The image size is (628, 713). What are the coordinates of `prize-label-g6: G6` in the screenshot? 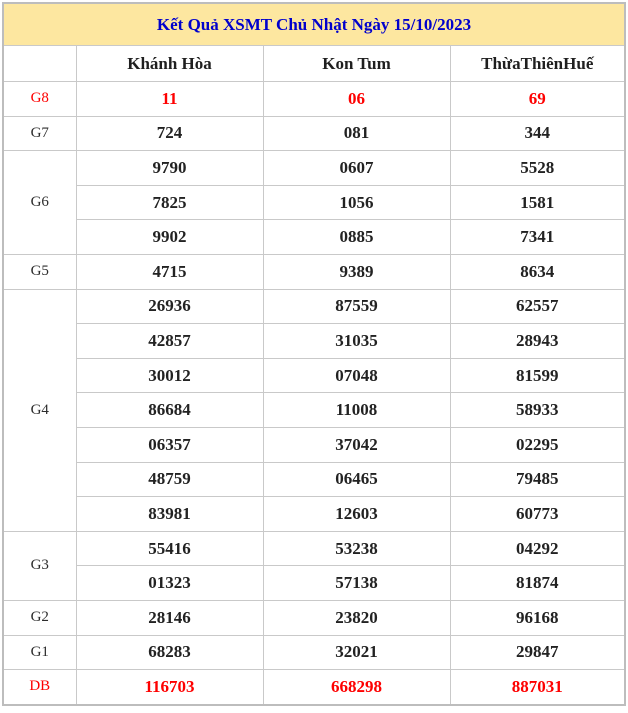 It's located at (39, 202).